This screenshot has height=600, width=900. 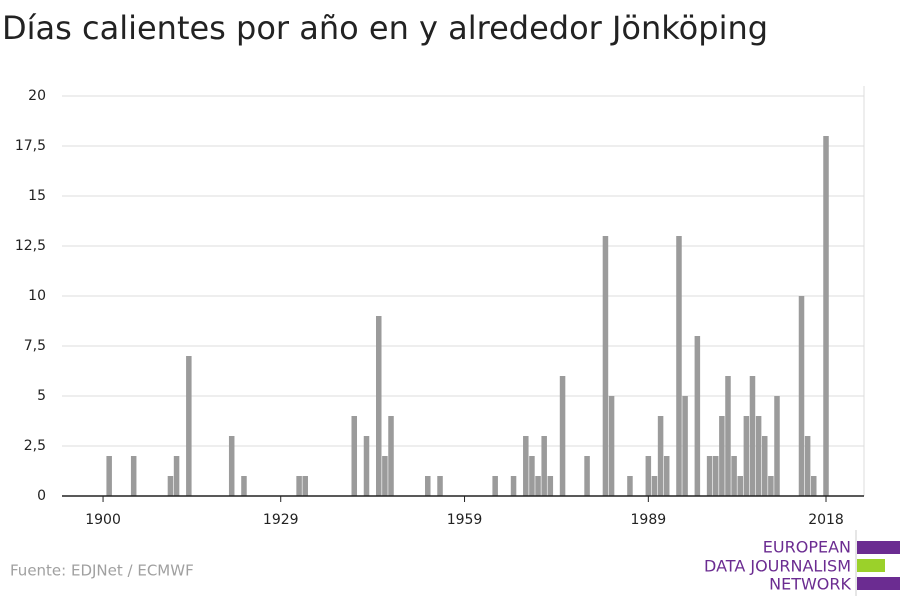 What do you see at coordinates (41, 496) in the screenshot?
I see `y-tick-label: 0` at bounding box center [41, 496].